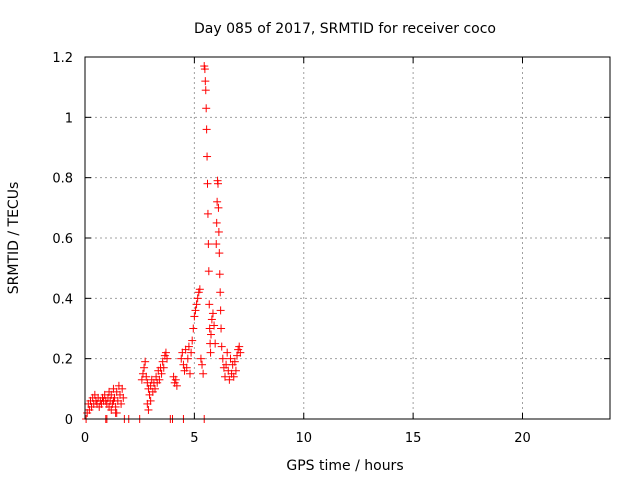  Describe the element at coordinates (344, 466) in the screenshot. I see `x-axis-label: GPS time / hours` at that location.